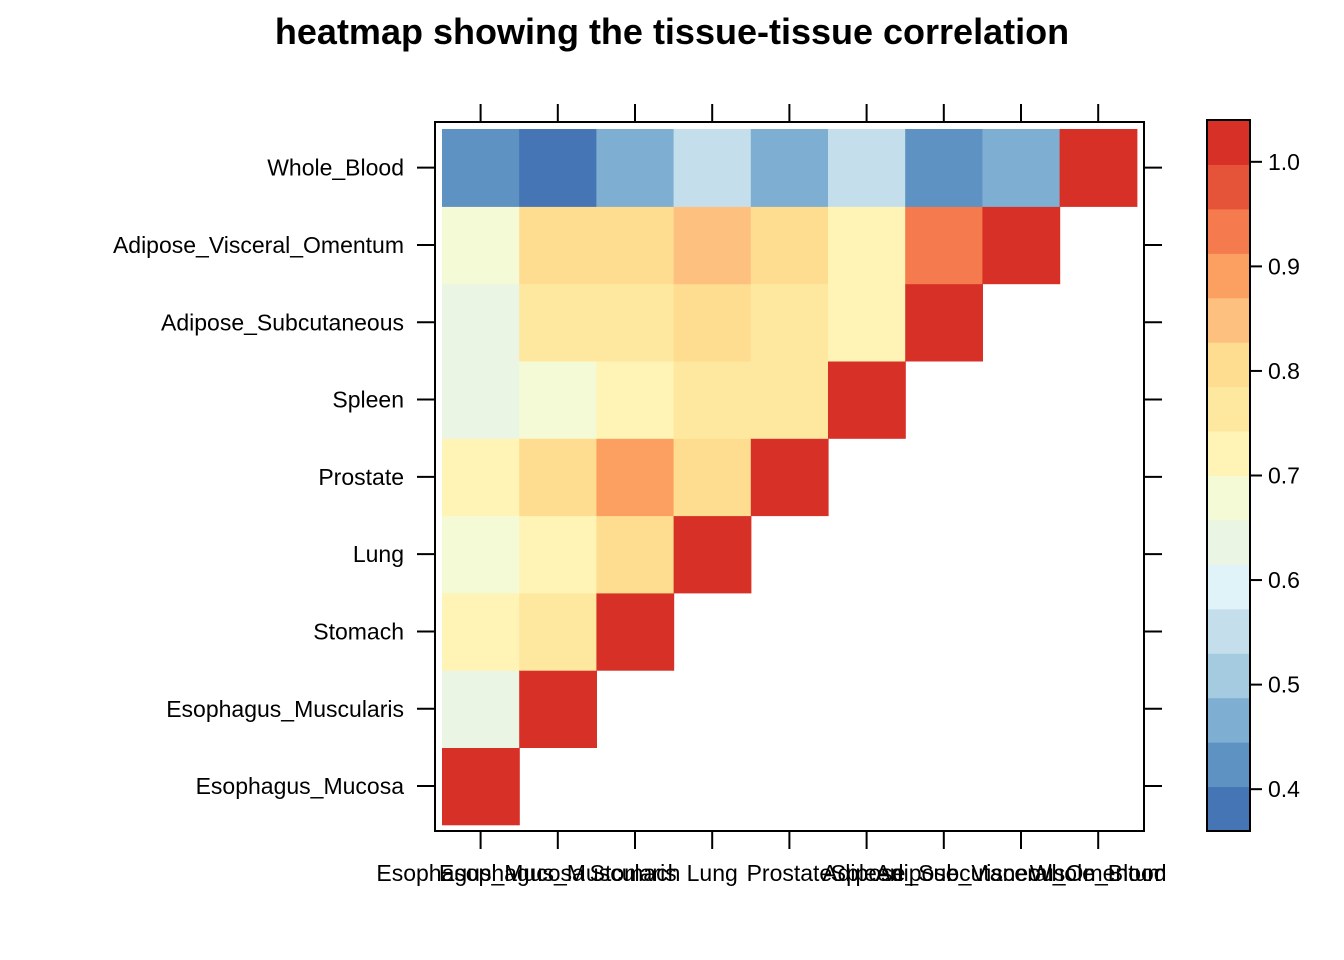  I want to click on x-tick-label: Esophagus_Mucosa, so click(480, 873).